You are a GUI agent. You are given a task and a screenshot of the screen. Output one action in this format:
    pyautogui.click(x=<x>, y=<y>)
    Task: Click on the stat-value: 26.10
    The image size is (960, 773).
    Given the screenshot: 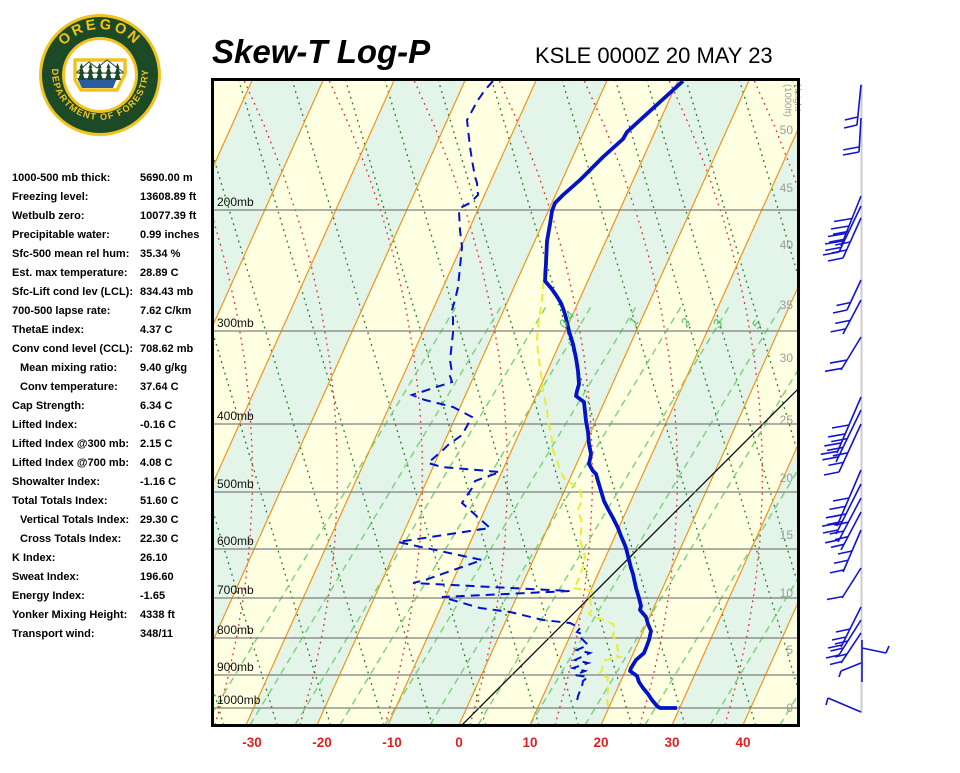 What is the action you would take?
    pyautogui.click(x=154, y=558)
    